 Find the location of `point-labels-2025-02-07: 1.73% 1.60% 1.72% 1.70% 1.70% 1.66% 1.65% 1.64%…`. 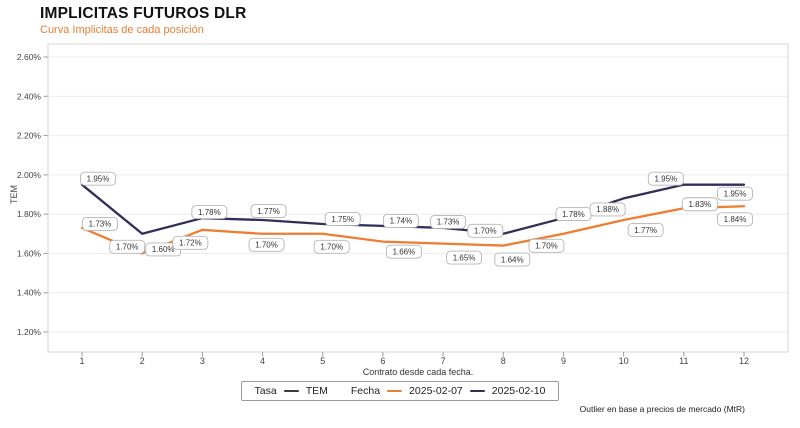

point-labels-2025-02-07: 1.73% 1.60% 1.72% 1.70% 1.70% 1.66% 1.65% 1.64%… is located at coordinates (417, 232).